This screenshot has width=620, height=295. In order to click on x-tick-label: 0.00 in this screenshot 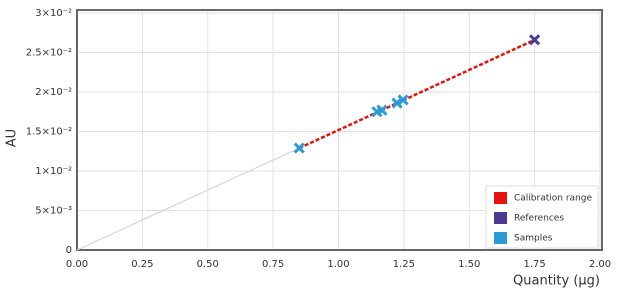, I will do `click(77, 264)`.